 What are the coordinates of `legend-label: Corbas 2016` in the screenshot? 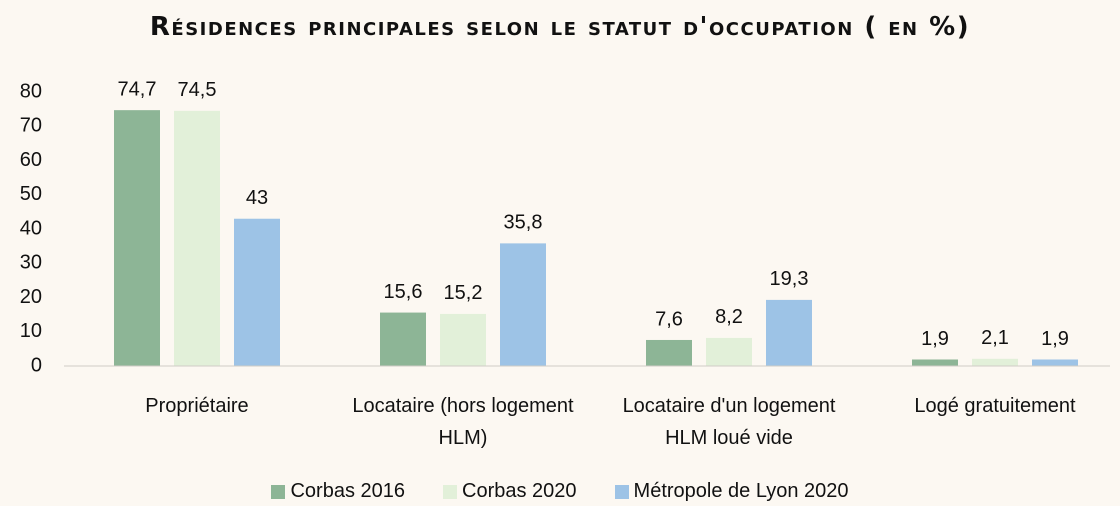 It's located at (347, 491).